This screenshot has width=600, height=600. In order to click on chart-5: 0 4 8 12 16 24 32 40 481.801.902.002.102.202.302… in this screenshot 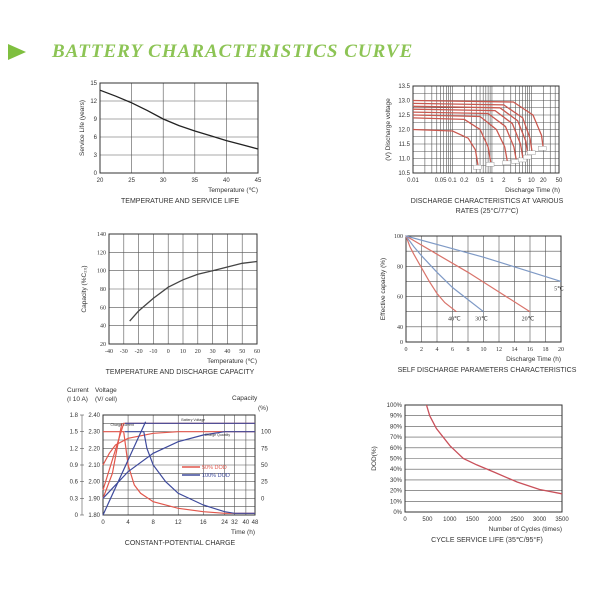, I will do `click(169, 467)`.